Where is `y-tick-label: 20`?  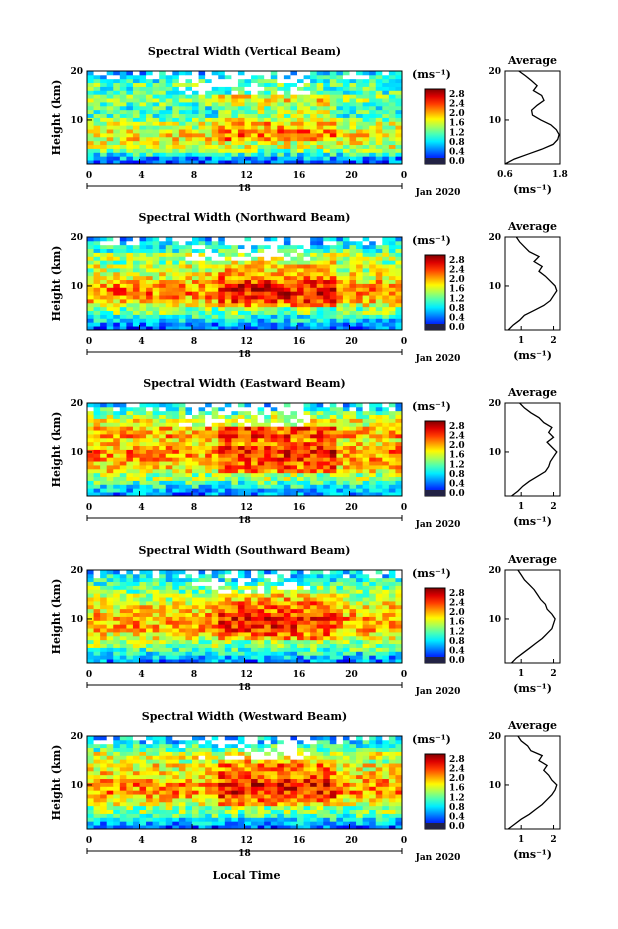
y-tick-label: 20 is located at coordinates (76, 72).